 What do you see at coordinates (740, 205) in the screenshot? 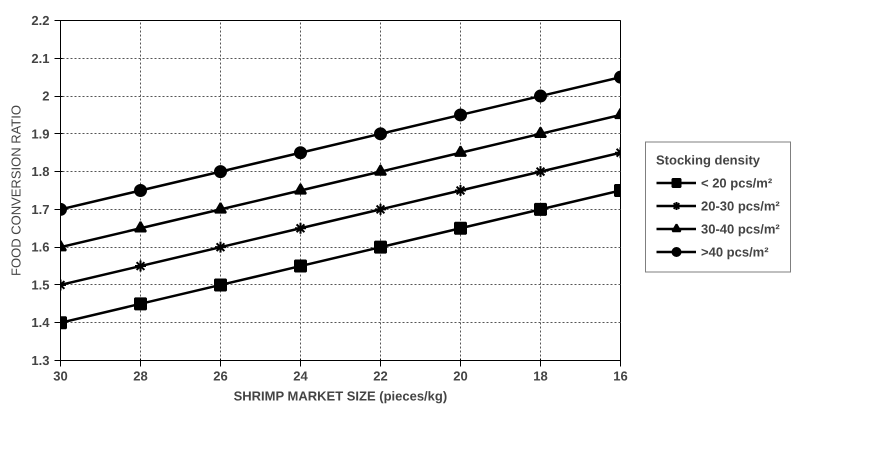
I see `legend-label: 20-30 pcs/m²` at bounding box center [740, 205].